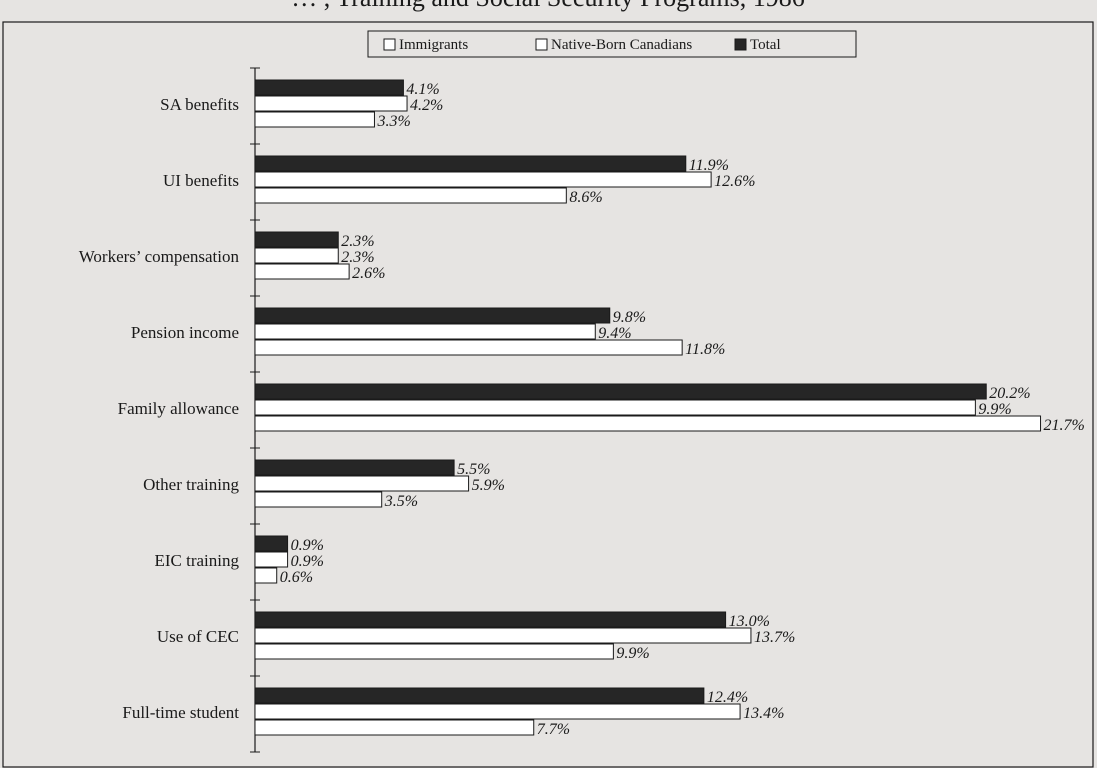 Image resolution: width=1097 pixels, height=768 pixels. What do you see at coordinates (185, 332) in the screenshot?
I see `category-label: Pension income` at bounding box center [185, 332].